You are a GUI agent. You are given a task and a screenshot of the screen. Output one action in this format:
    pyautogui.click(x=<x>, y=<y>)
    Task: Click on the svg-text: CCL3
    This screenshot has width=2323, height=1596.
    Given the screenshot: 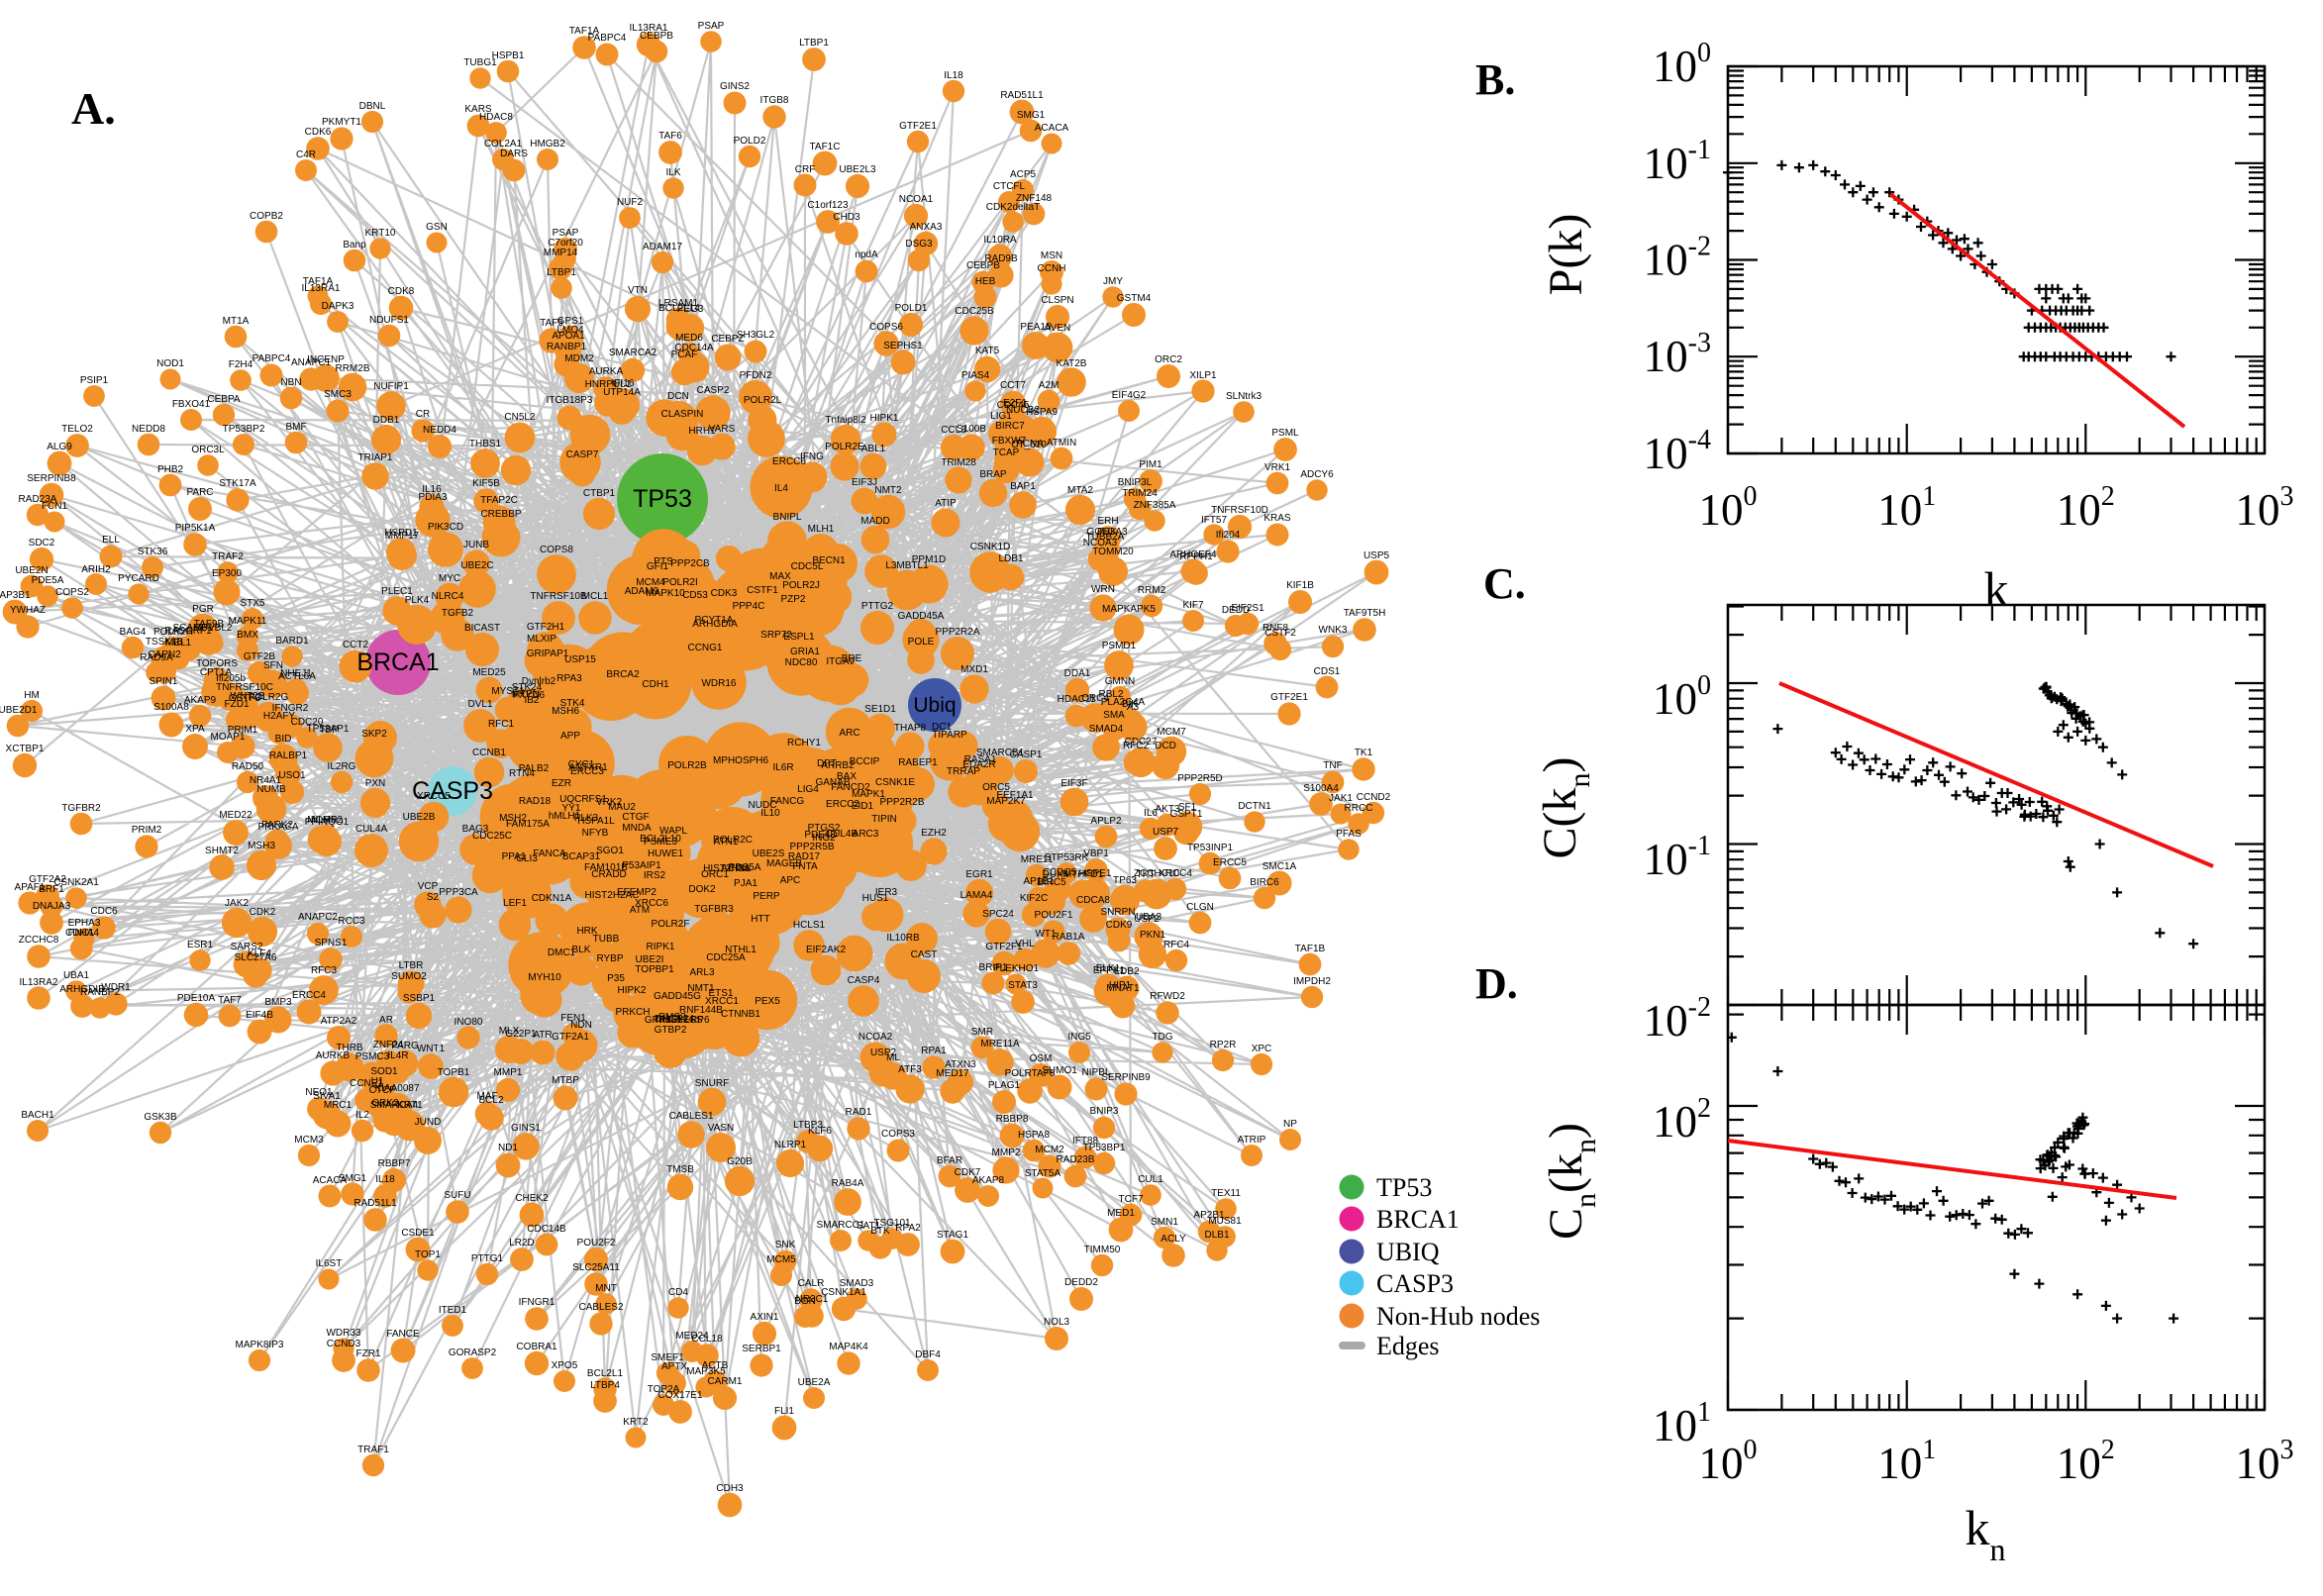 What is the action you would take?
    pyautogui.click(x=953, y=430)
    